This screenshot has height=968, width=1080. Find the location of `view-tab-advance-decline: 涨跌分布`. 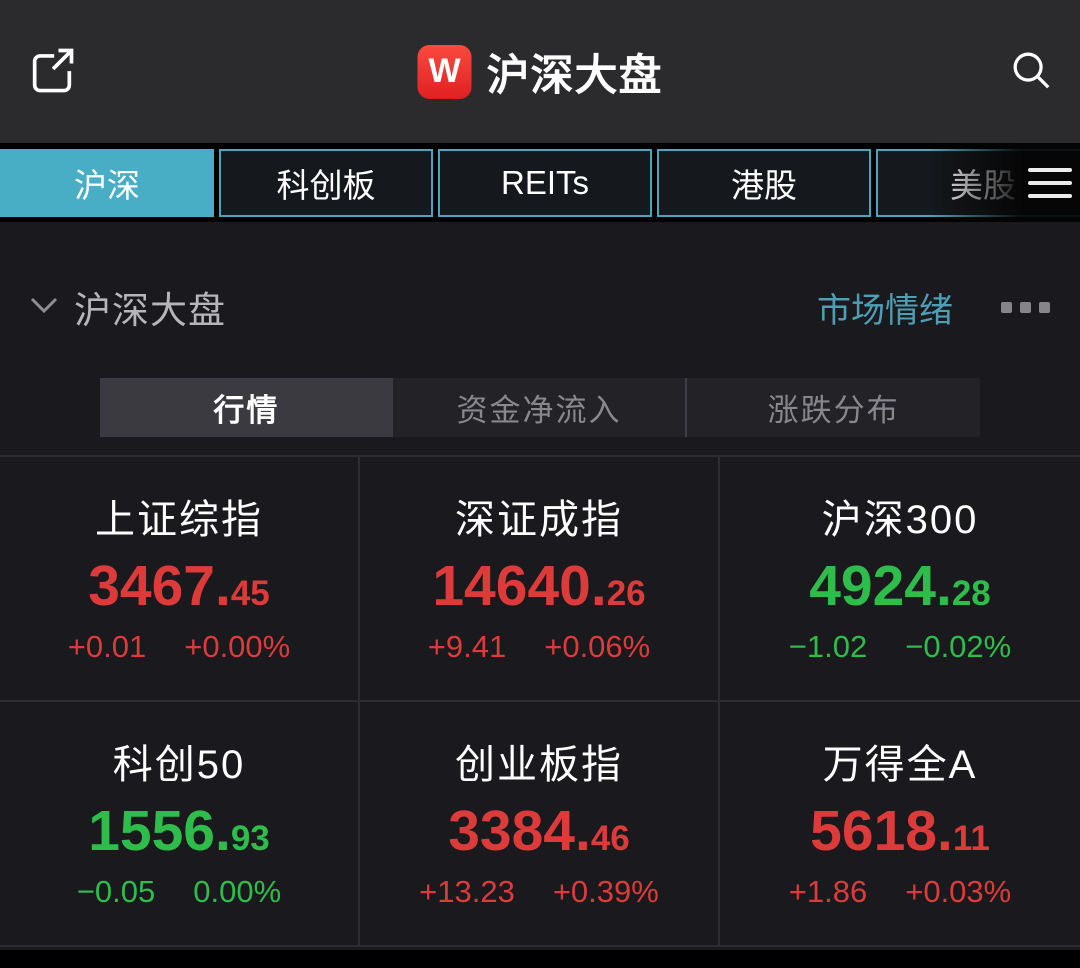

view-tab-advance-decline: 涨跌分布 is located at coordinates (832, 407).